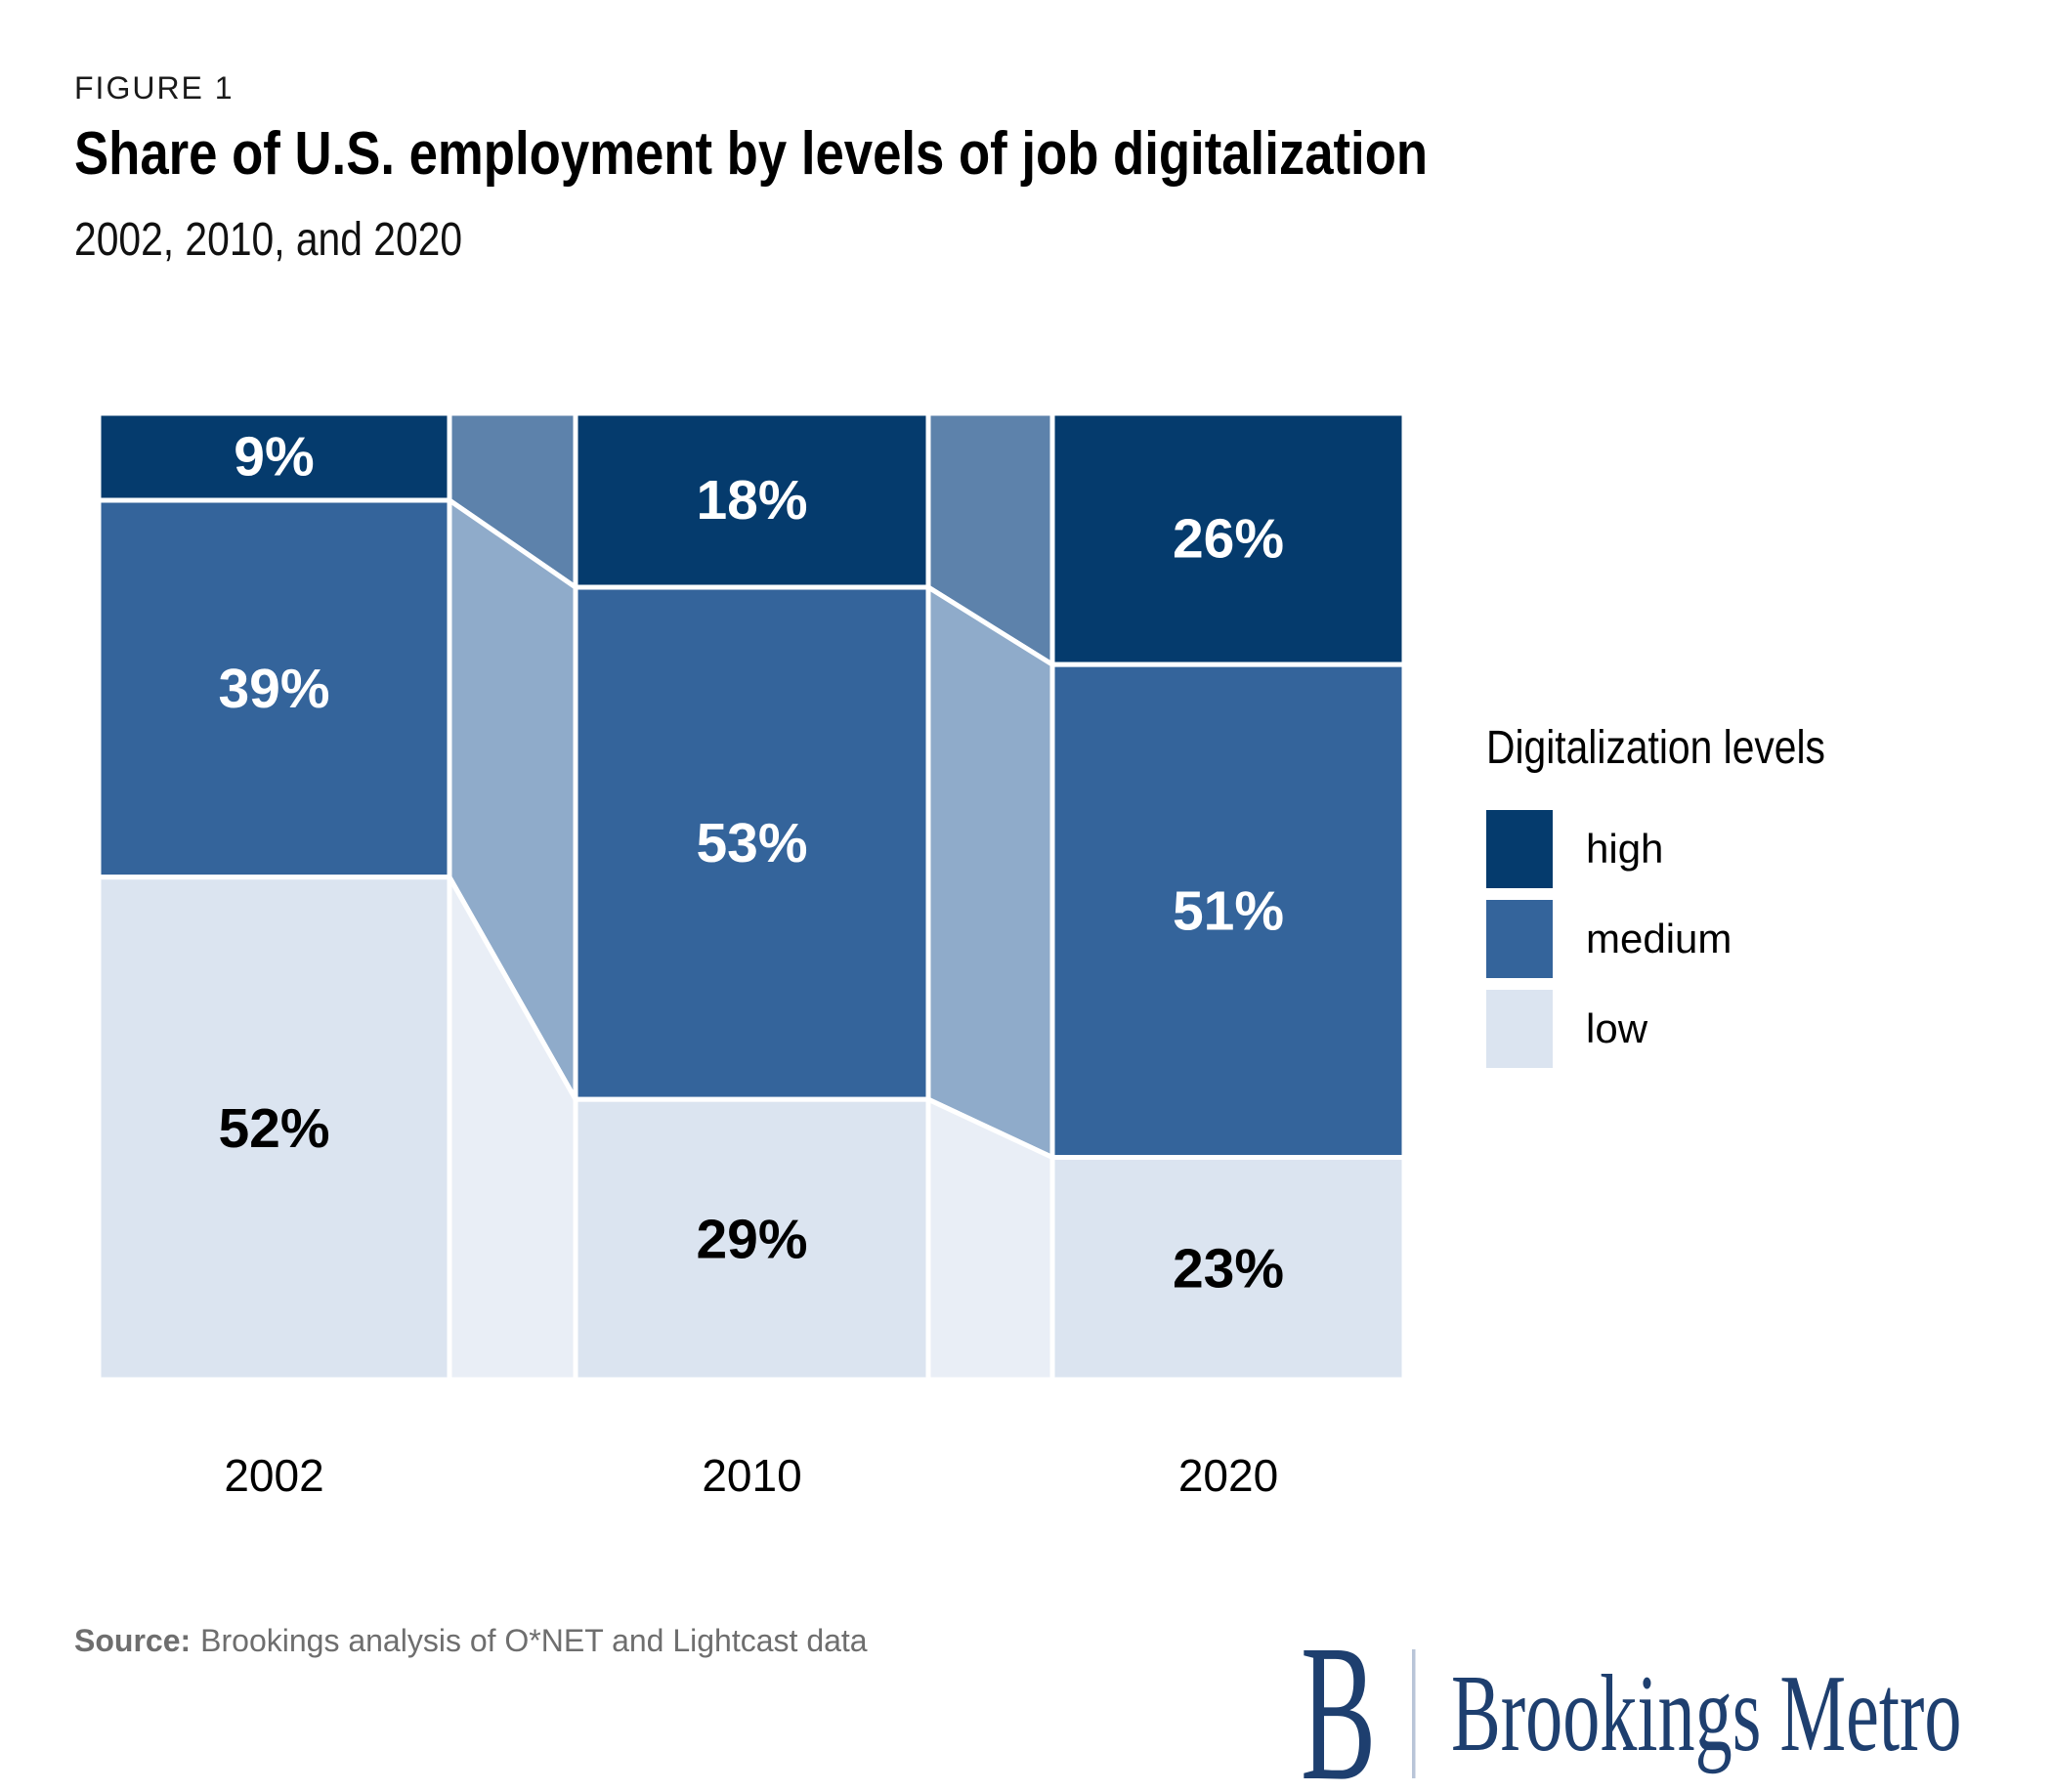  What do you see at coordinates (133, 1640) in the screenshot?
I see `source-prefix: Source:` at bounding box center [133, 1640].